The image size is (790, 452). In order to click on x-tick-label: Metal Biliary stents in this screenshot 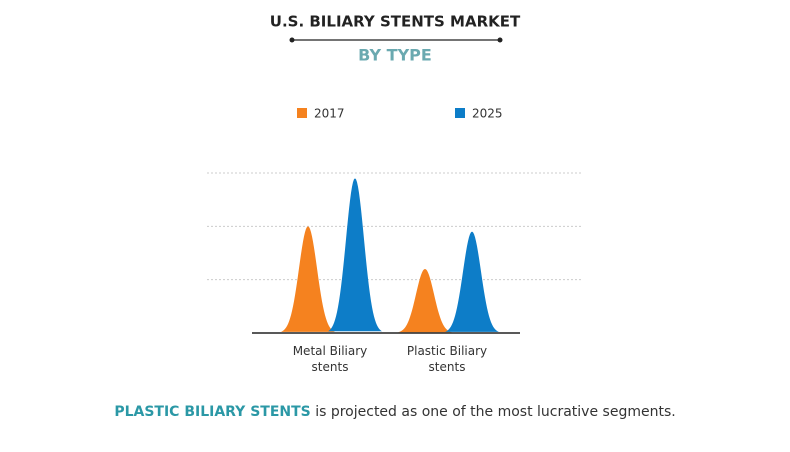, I will do `click(330, 359)`.